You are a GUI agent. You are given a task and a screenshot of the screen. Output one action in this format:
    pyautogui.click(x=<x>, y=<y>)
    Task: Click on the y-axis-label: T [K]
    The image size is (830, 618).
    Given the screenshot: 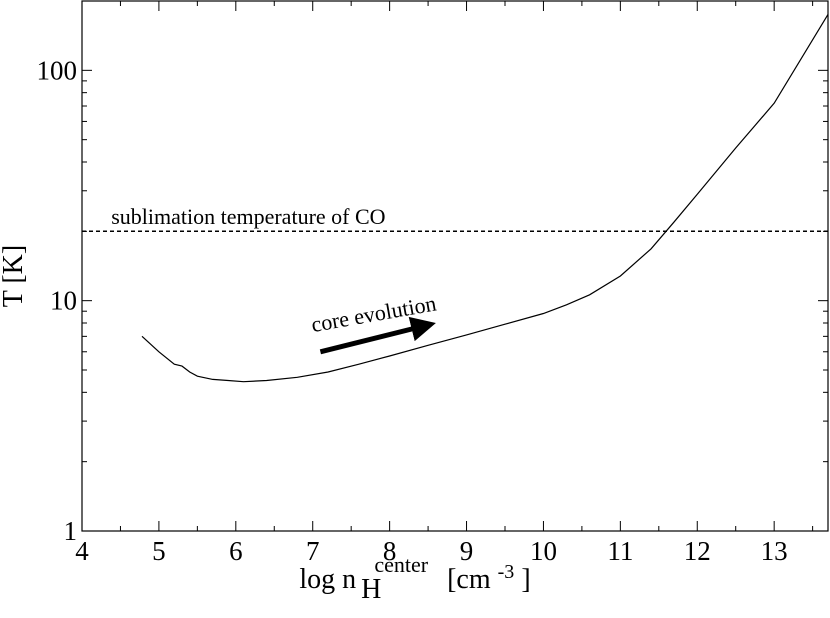 What is the action you would take?
    pyautogui.click(x=14, y=276)
    